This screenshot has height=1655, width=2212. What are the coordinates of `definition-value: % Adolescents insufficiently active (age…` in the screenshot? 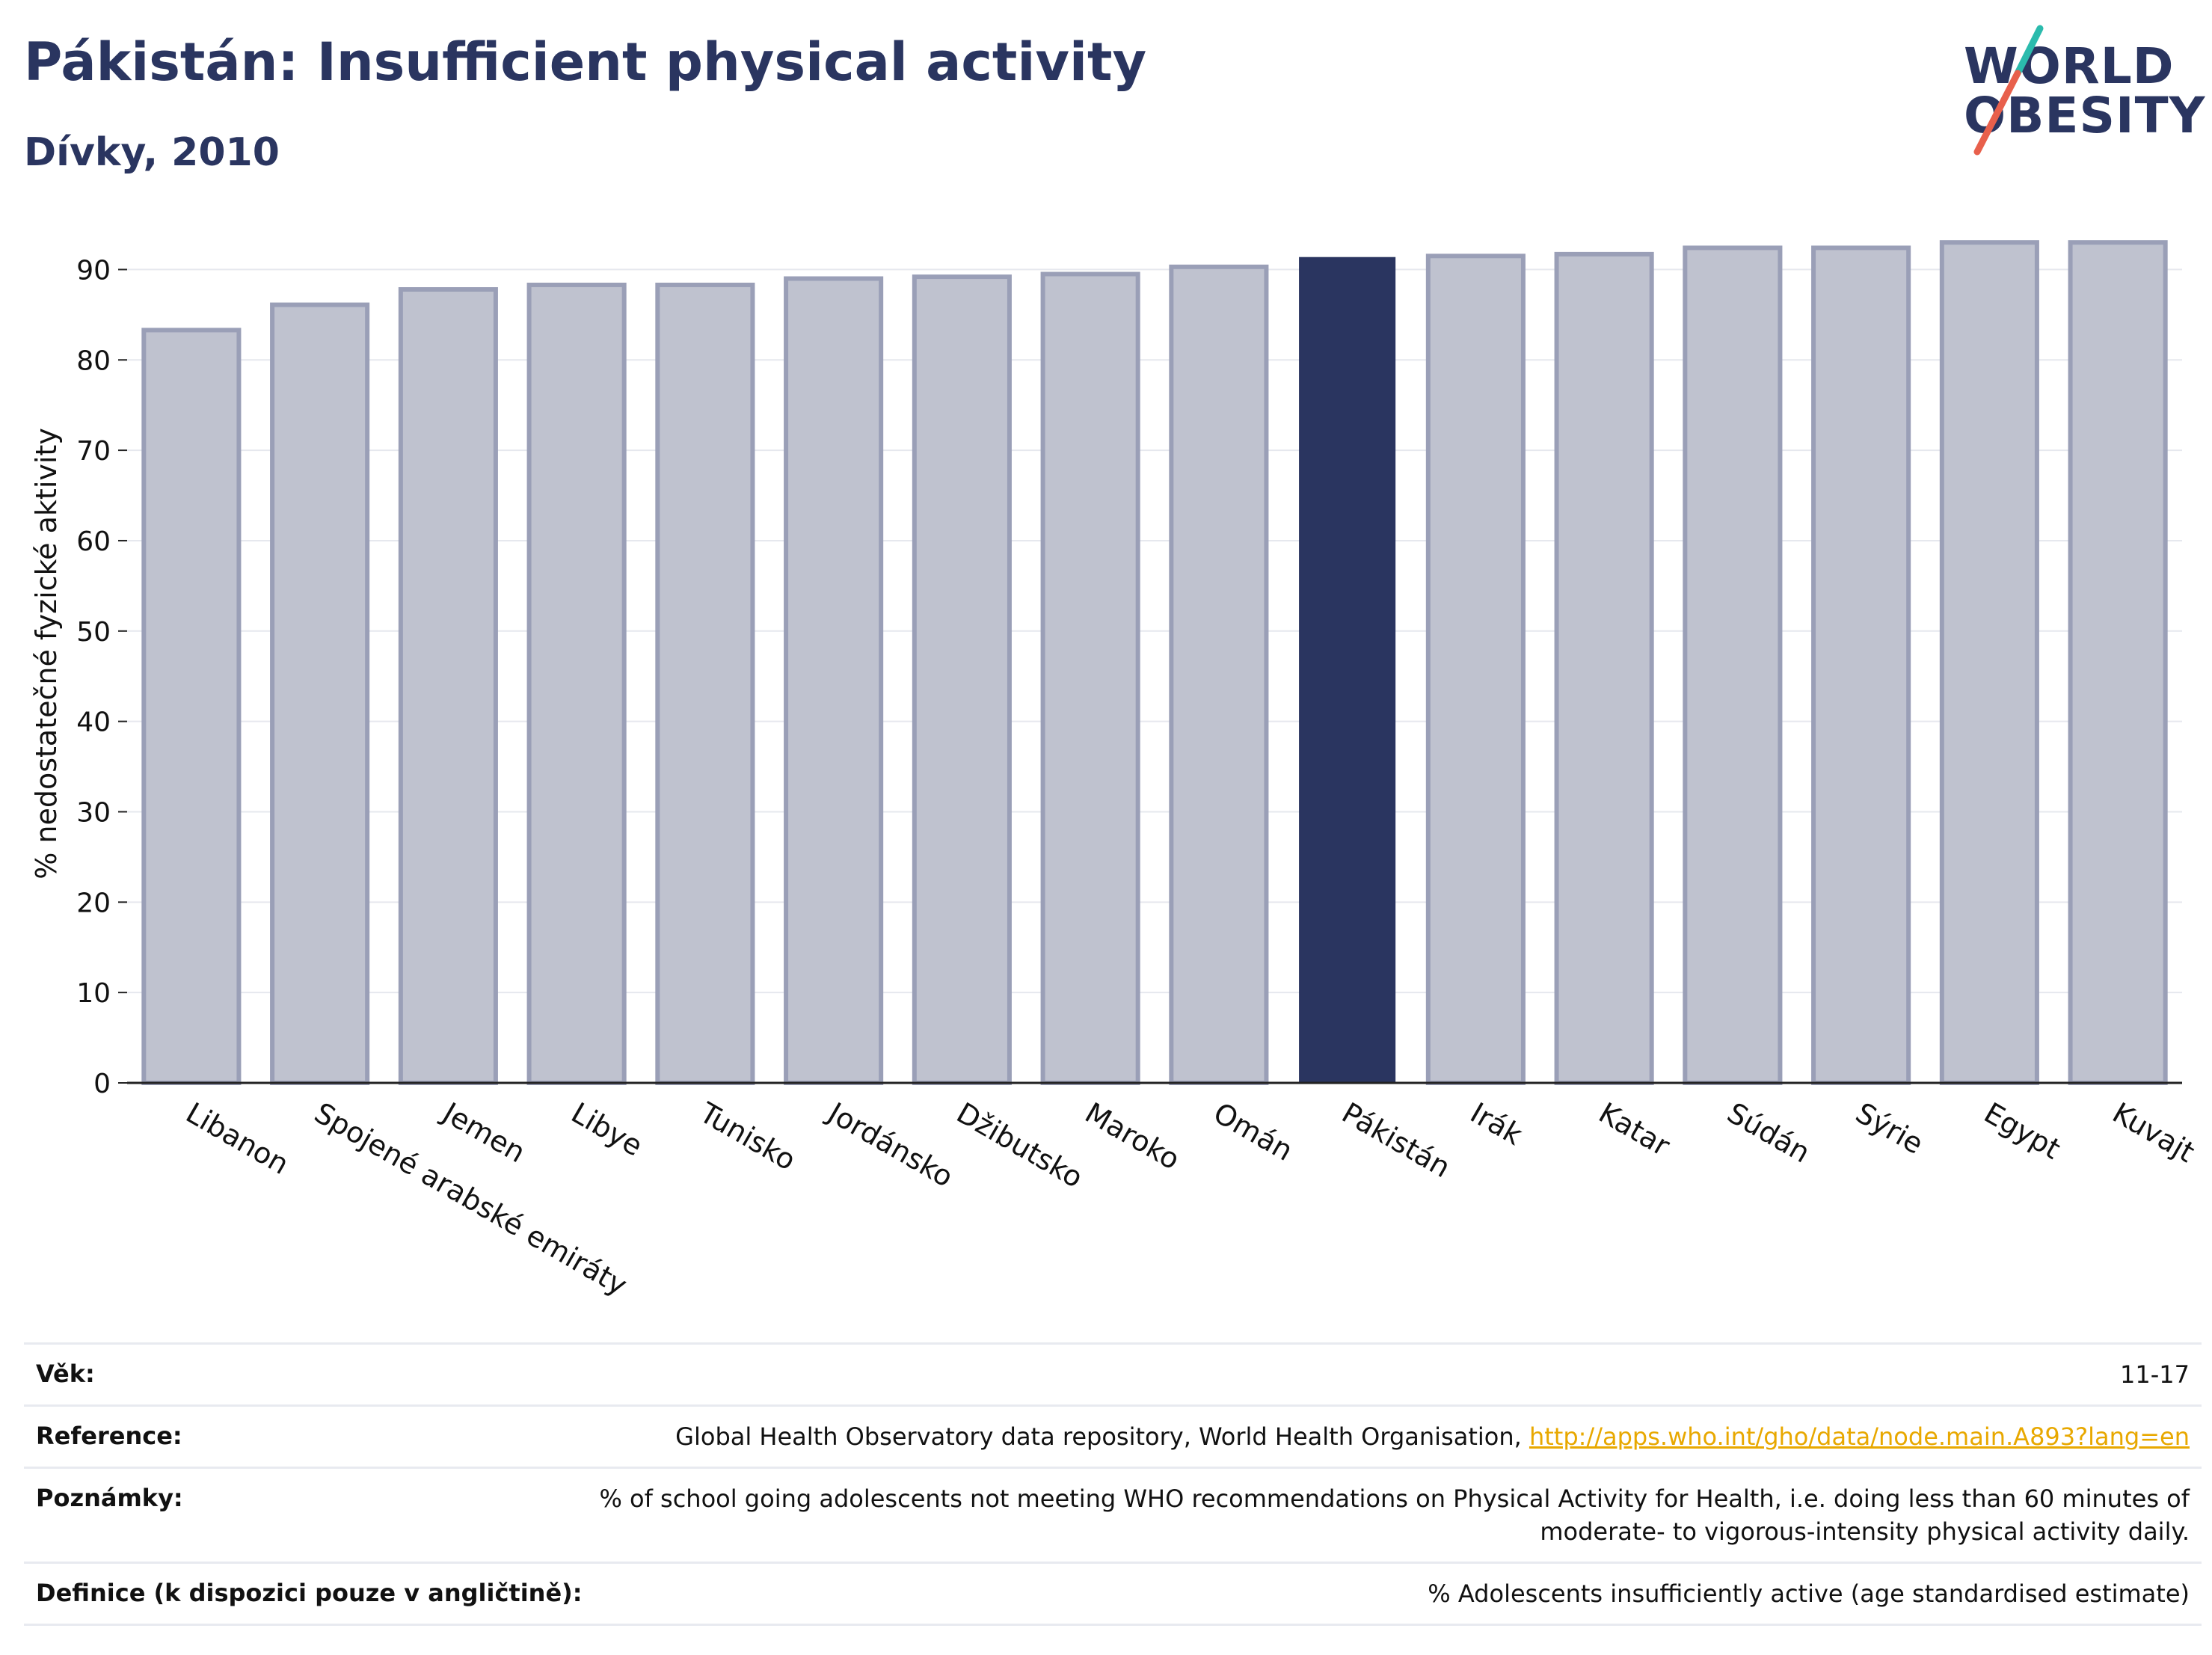 It's located at (1809, 1593).